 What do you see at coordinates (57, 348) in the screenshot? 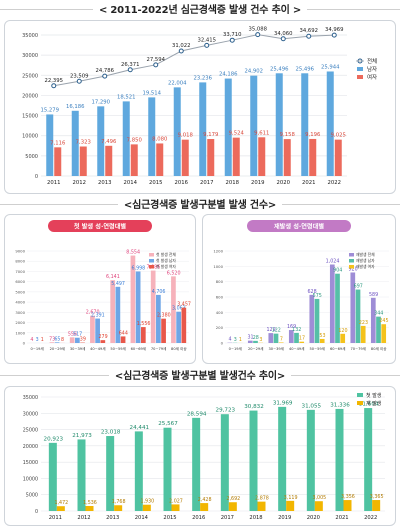
I see `x-tick-label: 20~29세` at bounding box center [57, 348].